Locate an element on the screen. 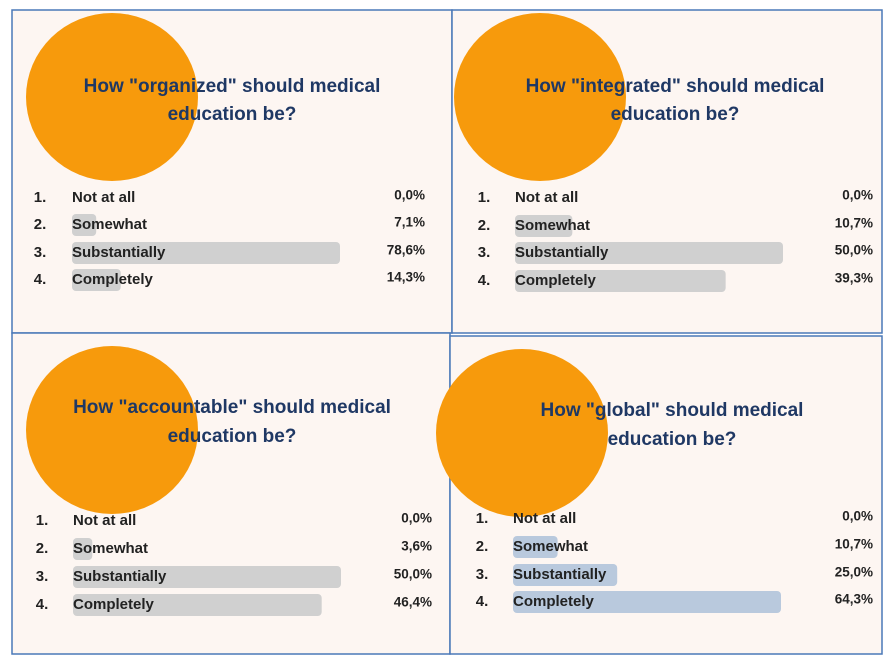  panel-title: How "organized" should medical is located at coordinates (232, 86).